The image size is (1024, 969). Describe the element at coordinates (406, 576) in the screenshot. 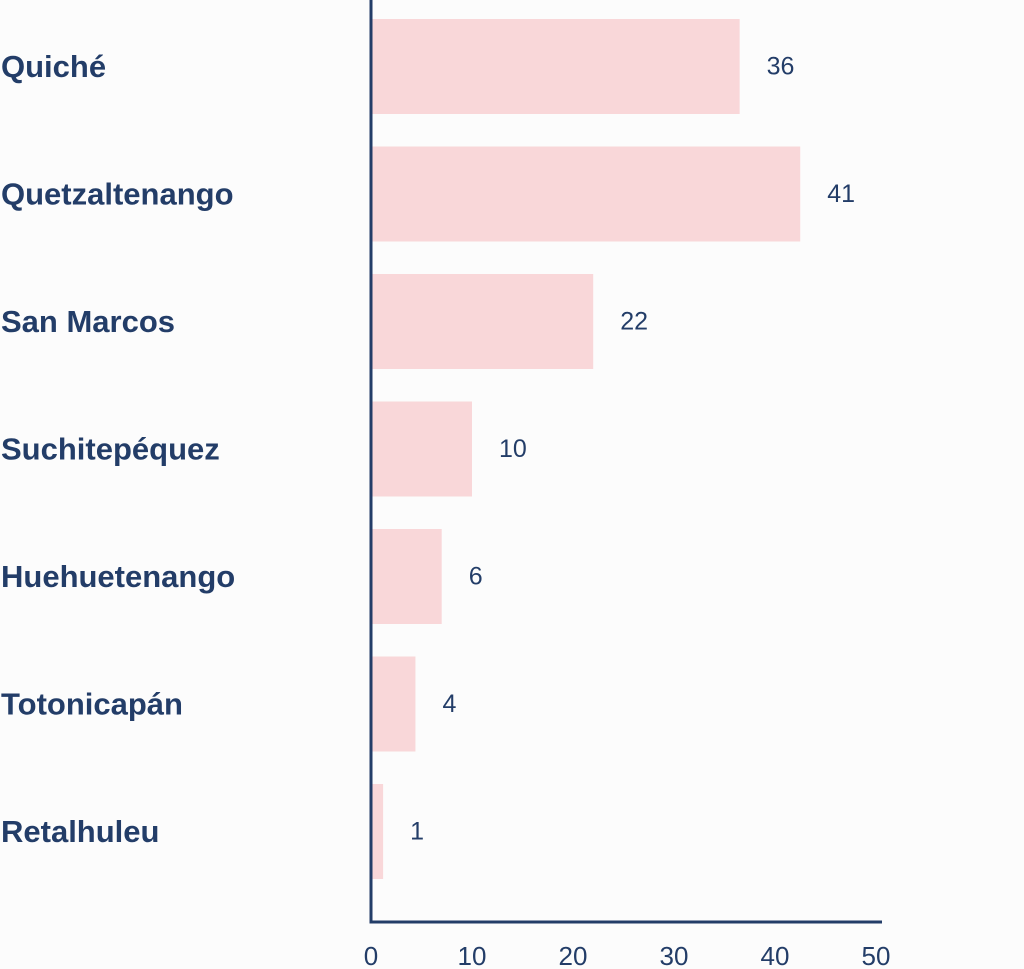

I see `bar-huehuetenango` at that location.